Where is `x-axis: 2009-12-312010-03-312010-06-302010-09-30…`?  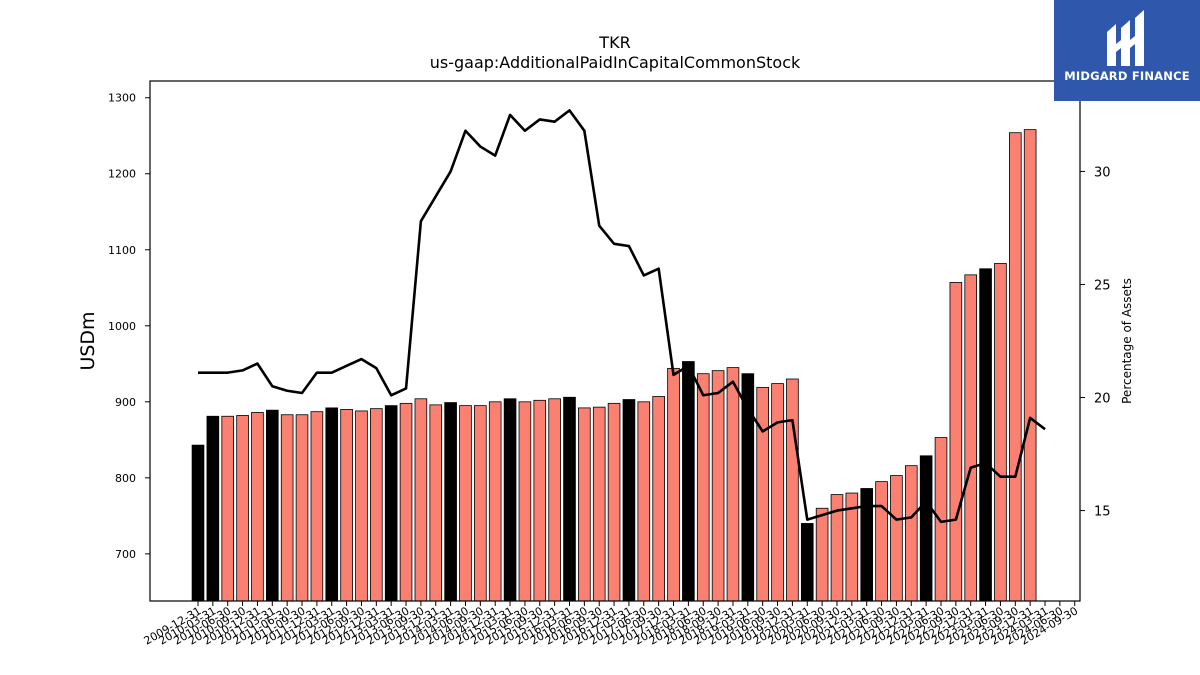 x-axis: 2009-12-312010-03-312010-06-302010-09-30… is located at coordinates (611, 624).